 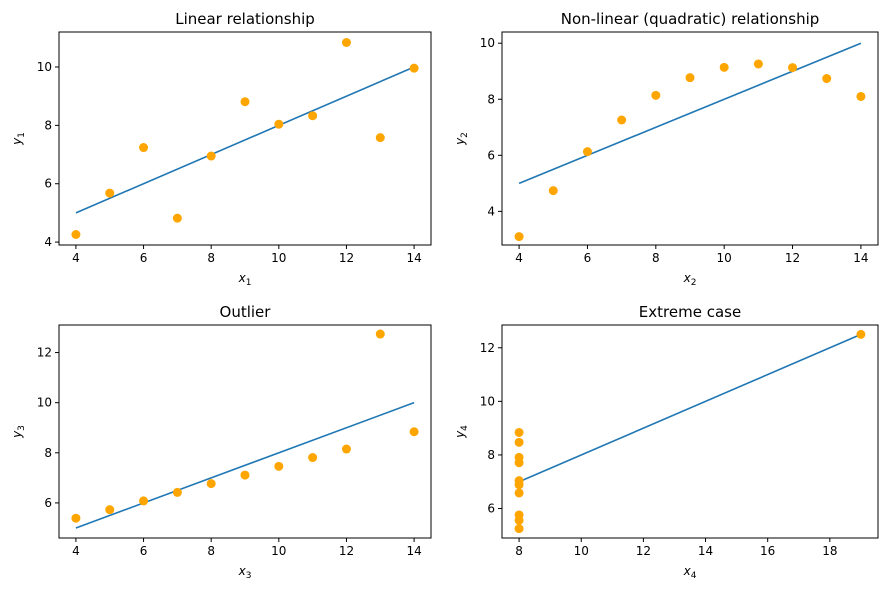 I want to click on y-axis-label-subscript: 2, so click(x=465, y=135).